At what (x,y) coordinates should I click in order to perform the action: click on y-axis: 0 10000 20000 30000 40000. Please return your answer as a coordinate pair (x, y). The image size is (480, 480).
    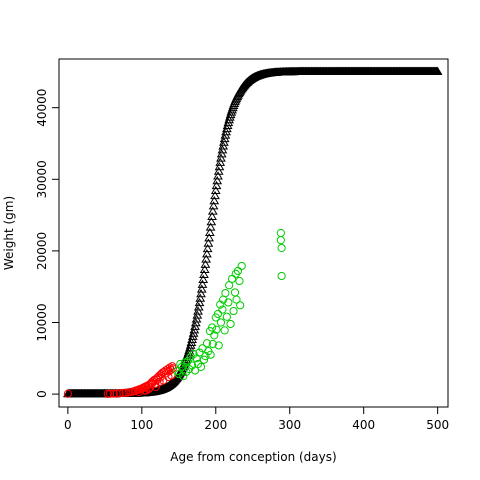
    Looking at the image, I should click on (47, 243).